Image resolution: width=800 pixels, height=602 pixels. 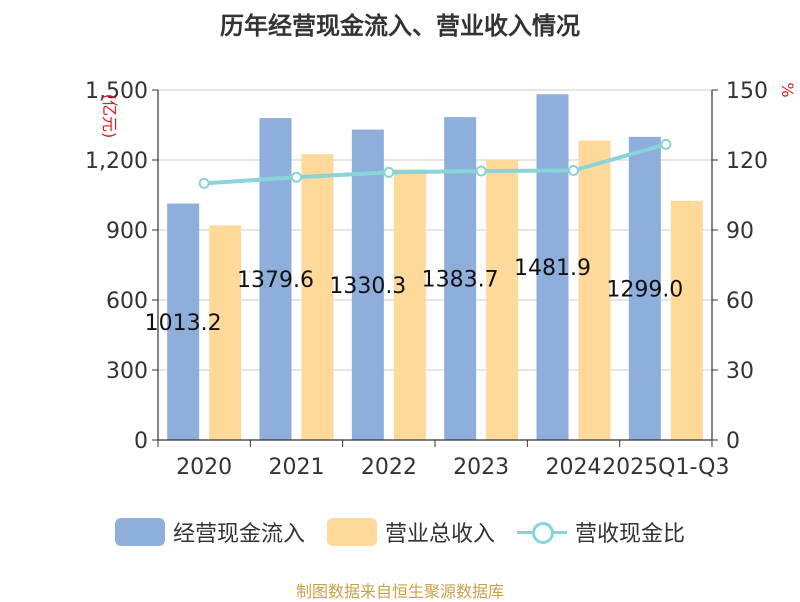 I want to click on legend-label-ratio: 营收现金比, so click(x=630, y=534).